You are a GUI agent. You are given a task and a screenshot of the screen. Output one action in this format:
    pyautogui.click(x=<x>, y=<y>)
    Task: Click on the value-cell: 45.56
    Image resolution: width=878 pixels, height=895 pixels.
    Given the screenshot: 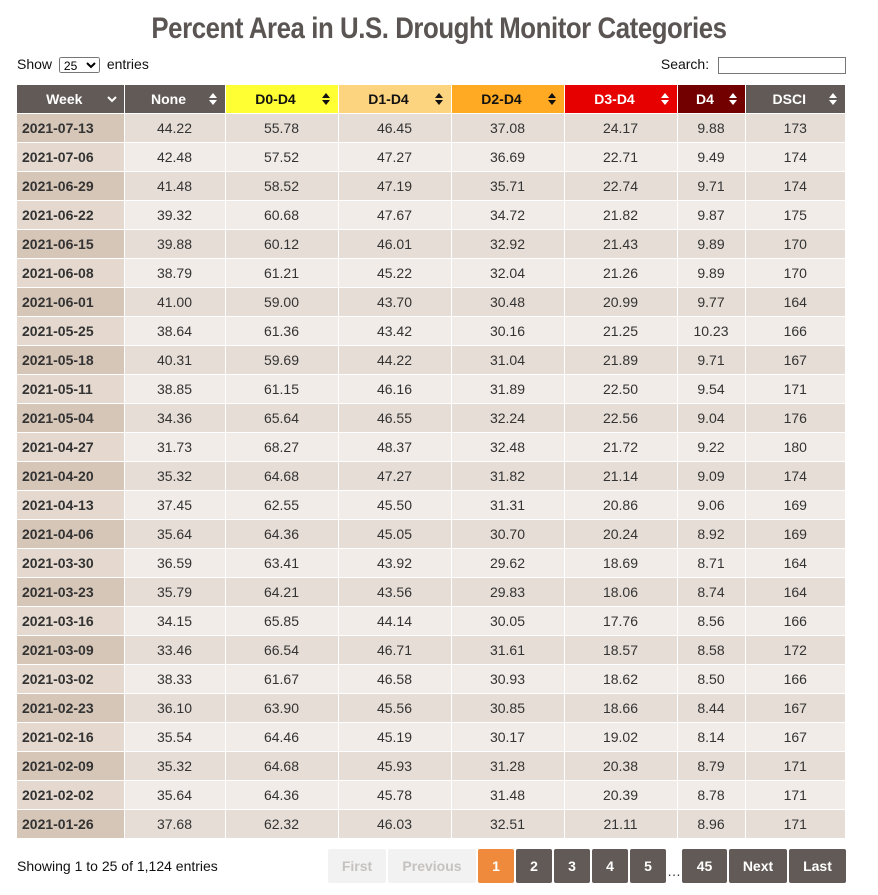 What is the action you would take?
    pyautogui.click(x=394, y=708)
    